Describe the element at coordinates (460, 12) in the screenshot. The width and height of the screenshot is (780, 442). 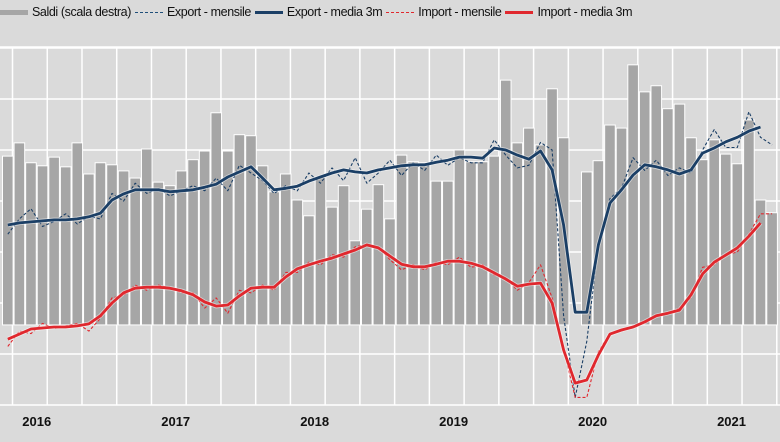
I see `legend-label: Import - mensile` at that location.